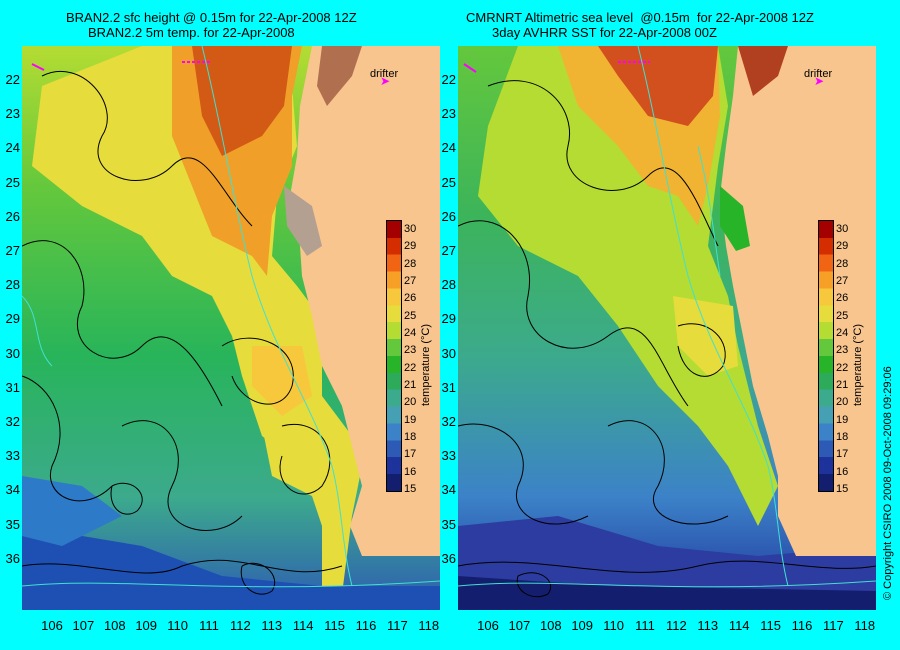 This screenshot has width=900, height=650. Describe the element at coordinates (448, 319) in the screenshot. I see `right-latitude-label: 29` at that location.